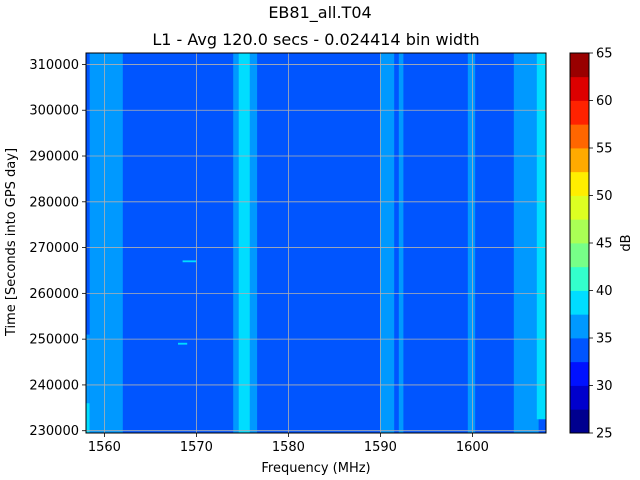  I want to click on x-axis-ticks: 1560 1570 1580 1590 1600, so click(288, 444).